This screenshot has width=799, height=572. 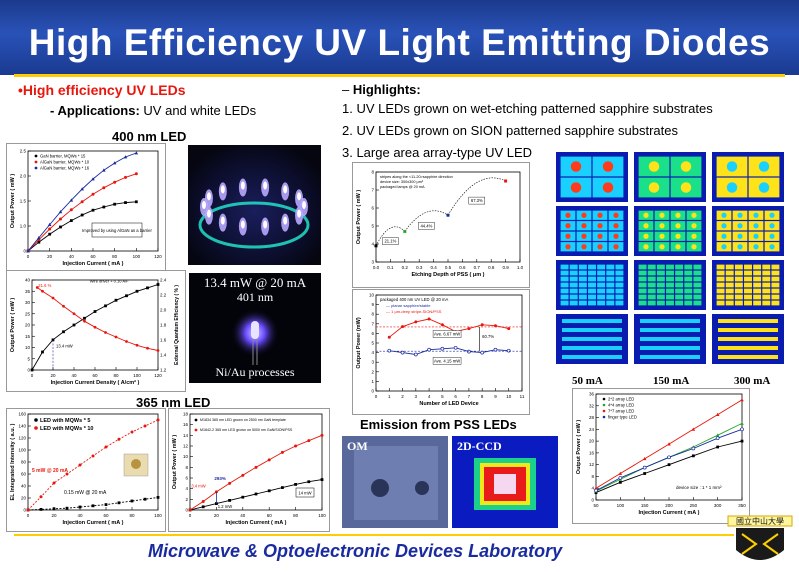 I want to click on footer-rule, so click(x=374, y=535).